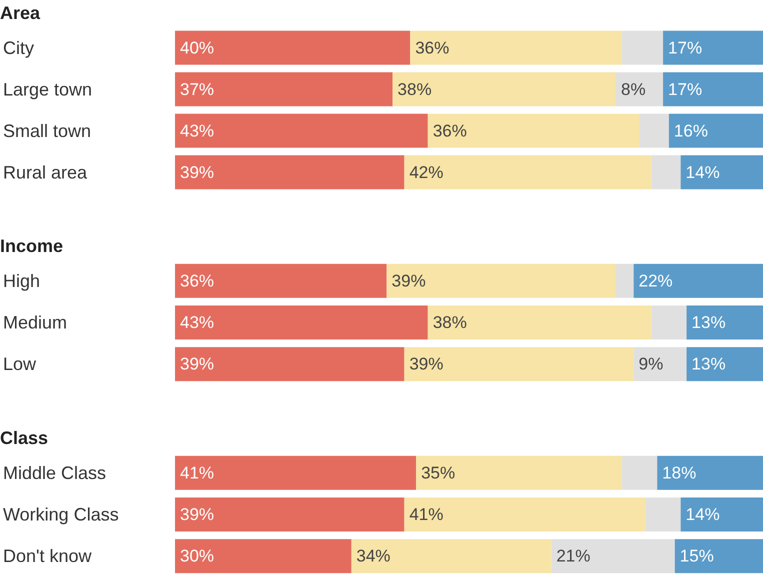 The width and height of the screenshot is (763, 582). Describe the element at coordinates (633, 89) in the screenshot. I see `data-label: 8%` at that location.